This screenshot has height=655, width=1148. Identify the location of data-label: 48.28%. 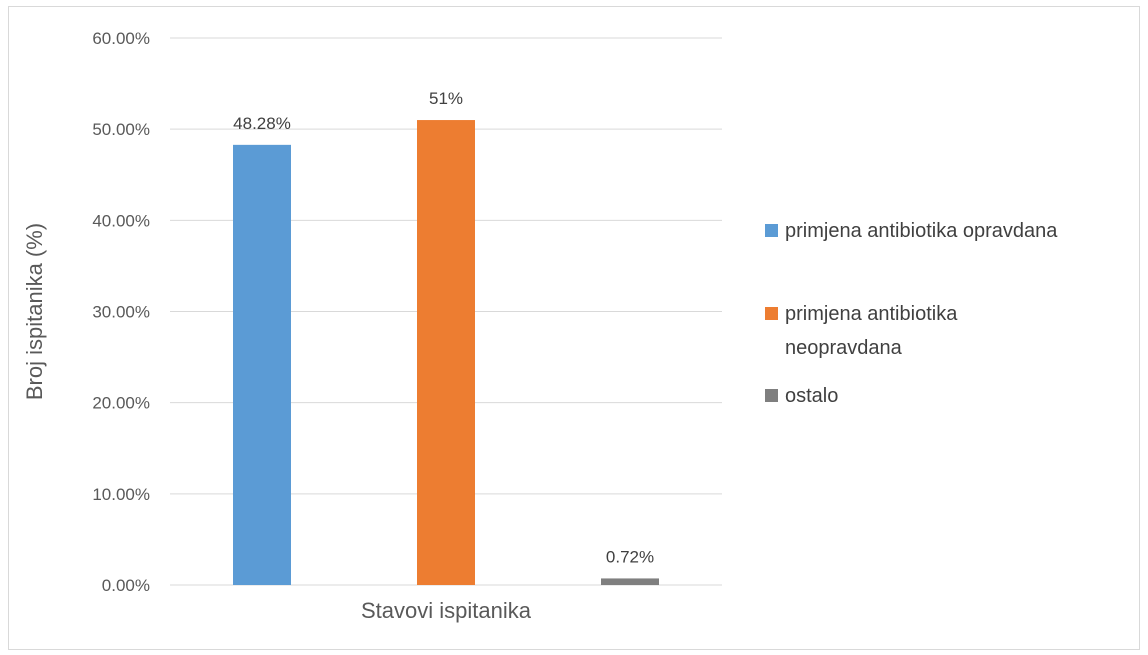
(262, 123).